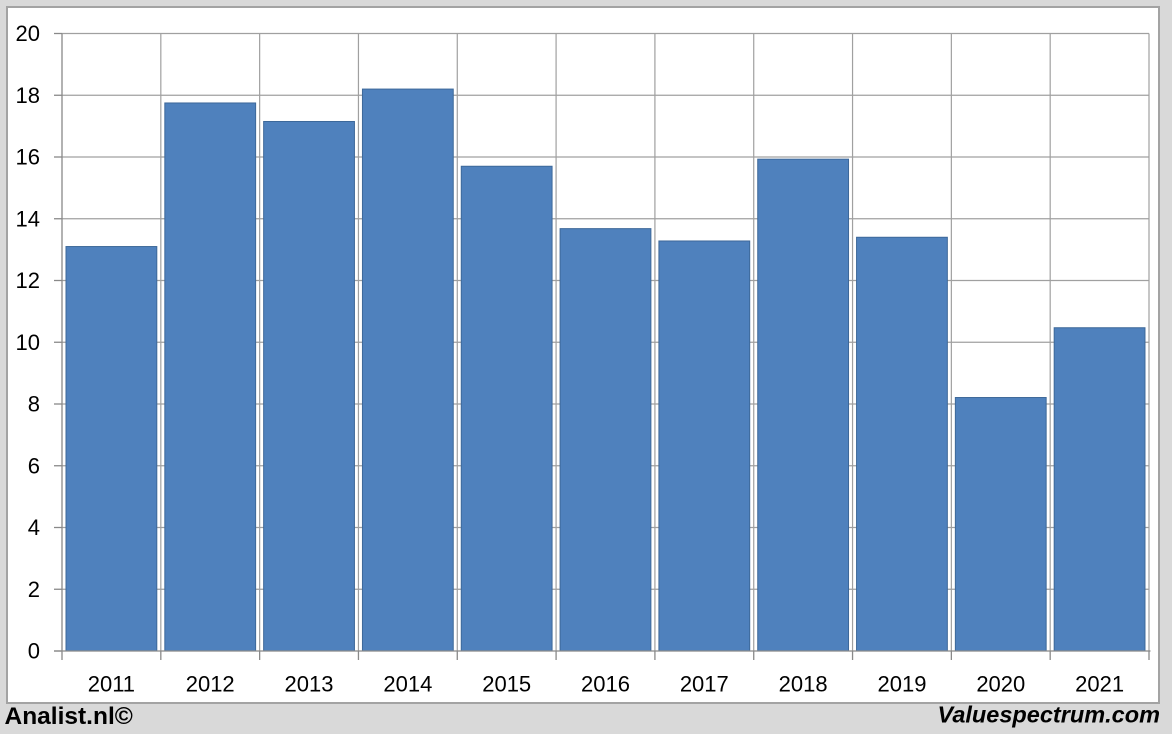  I want to click on svg-text: 2020, so click(1000, 684).